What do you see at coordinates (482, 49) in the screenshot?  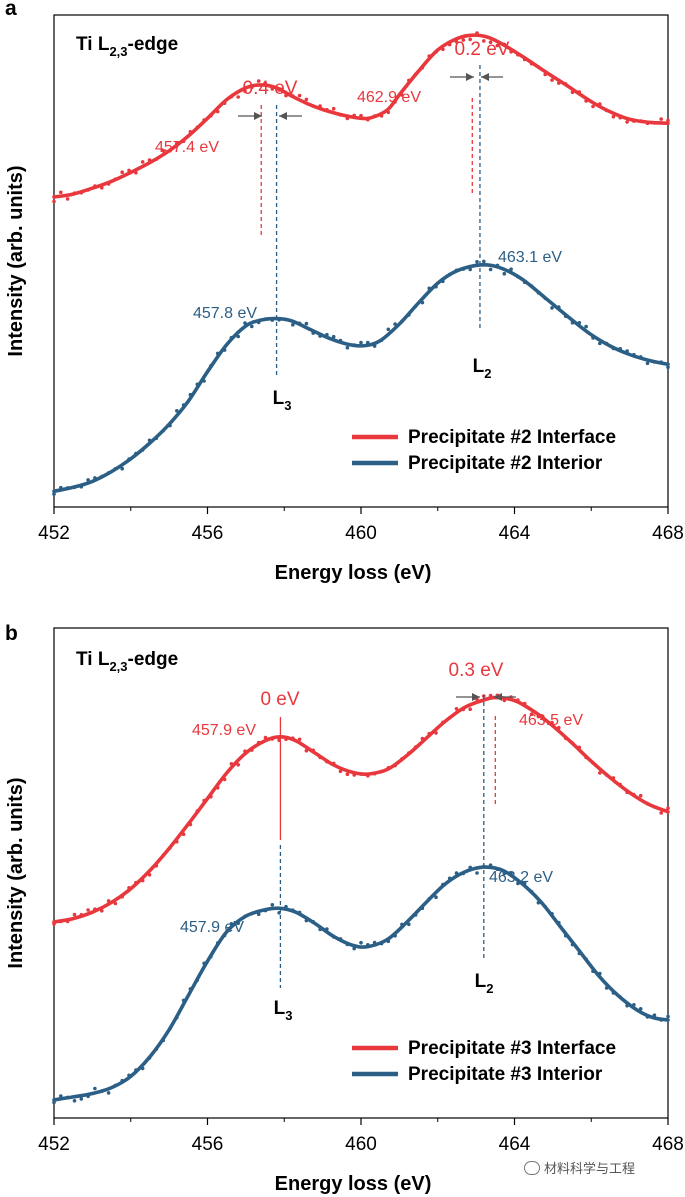 I see `energy-shift-label: 0.2 eV` at bounding box center [482, 49].